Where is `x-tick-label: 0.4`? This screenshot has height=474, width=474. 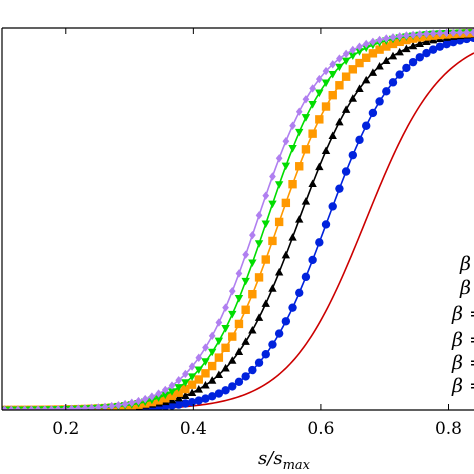
x-tick-label: 0.4 is located at coordinates (193, 429).